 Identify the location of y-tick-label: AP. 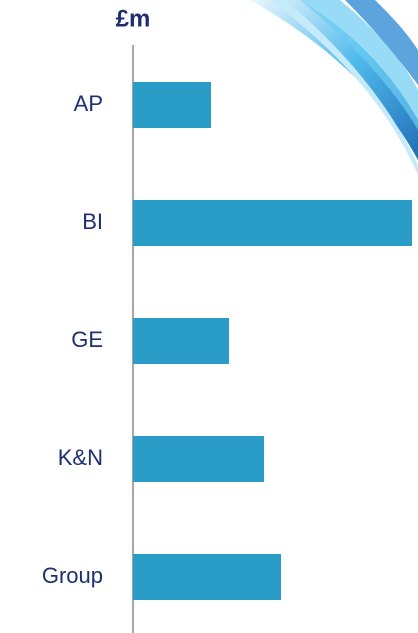
(88, 103).